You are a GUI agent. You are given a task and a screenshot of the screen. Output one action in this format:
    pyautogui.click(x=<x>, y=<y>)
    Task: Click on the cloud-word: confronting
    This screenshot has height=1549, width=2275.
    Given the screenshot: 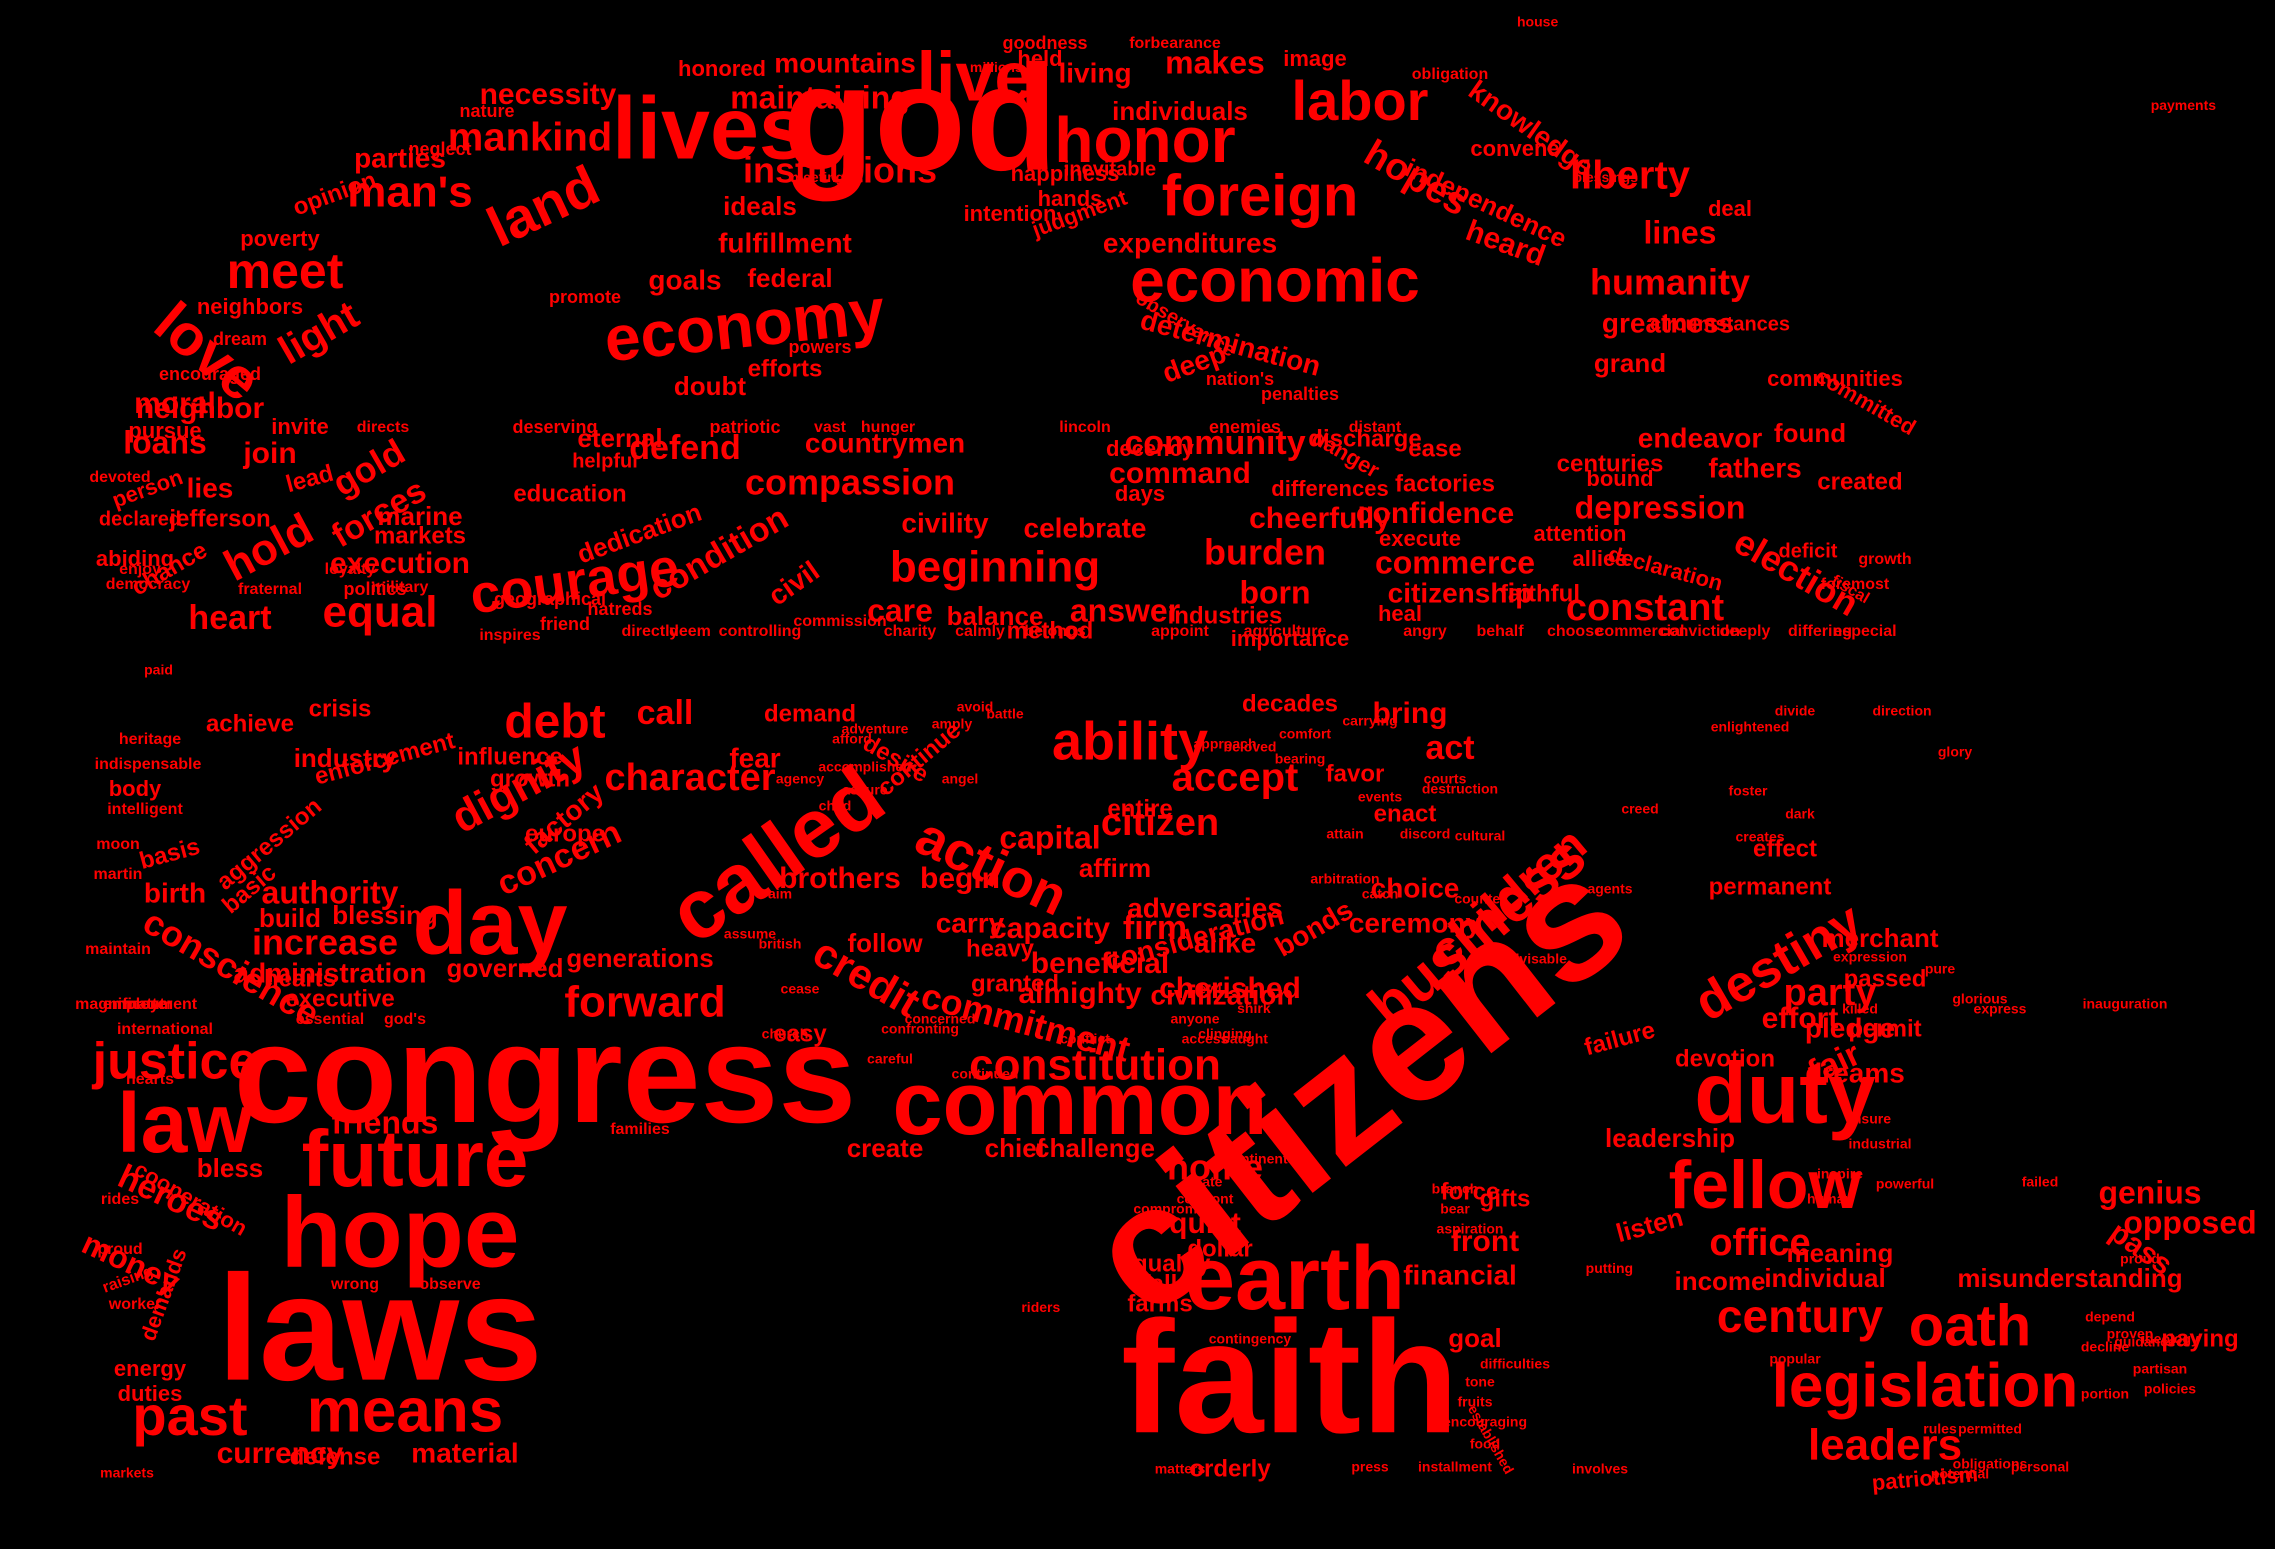 What is the action you would take?
    pyautogui.click(x=920, y=1029)
    